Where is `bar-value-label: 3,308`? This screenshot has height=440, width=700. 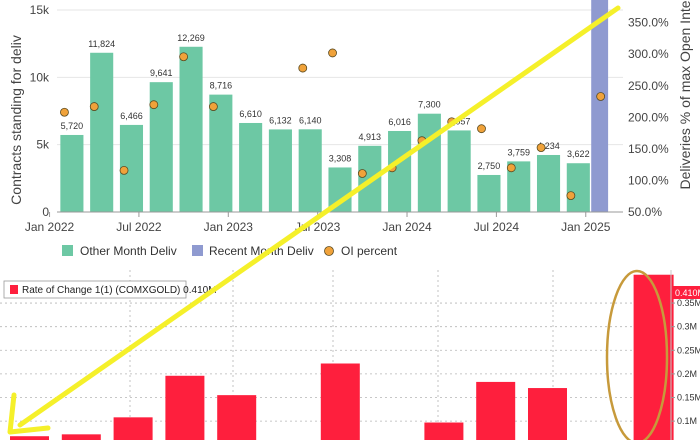 bar-value-label: 3,308 is located at coordinates (340, 158).